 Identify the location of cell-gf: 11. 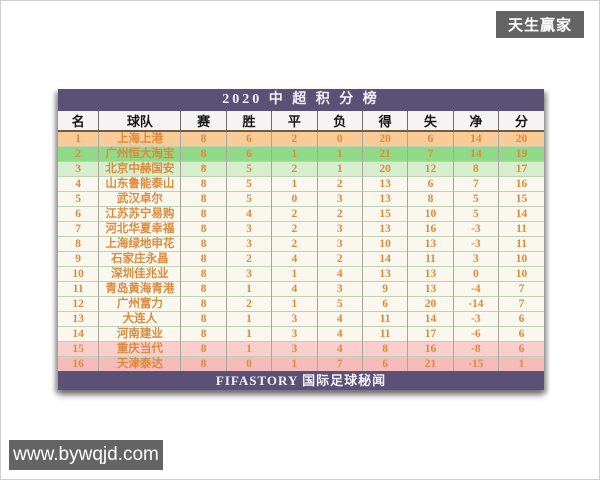
(384, 319).